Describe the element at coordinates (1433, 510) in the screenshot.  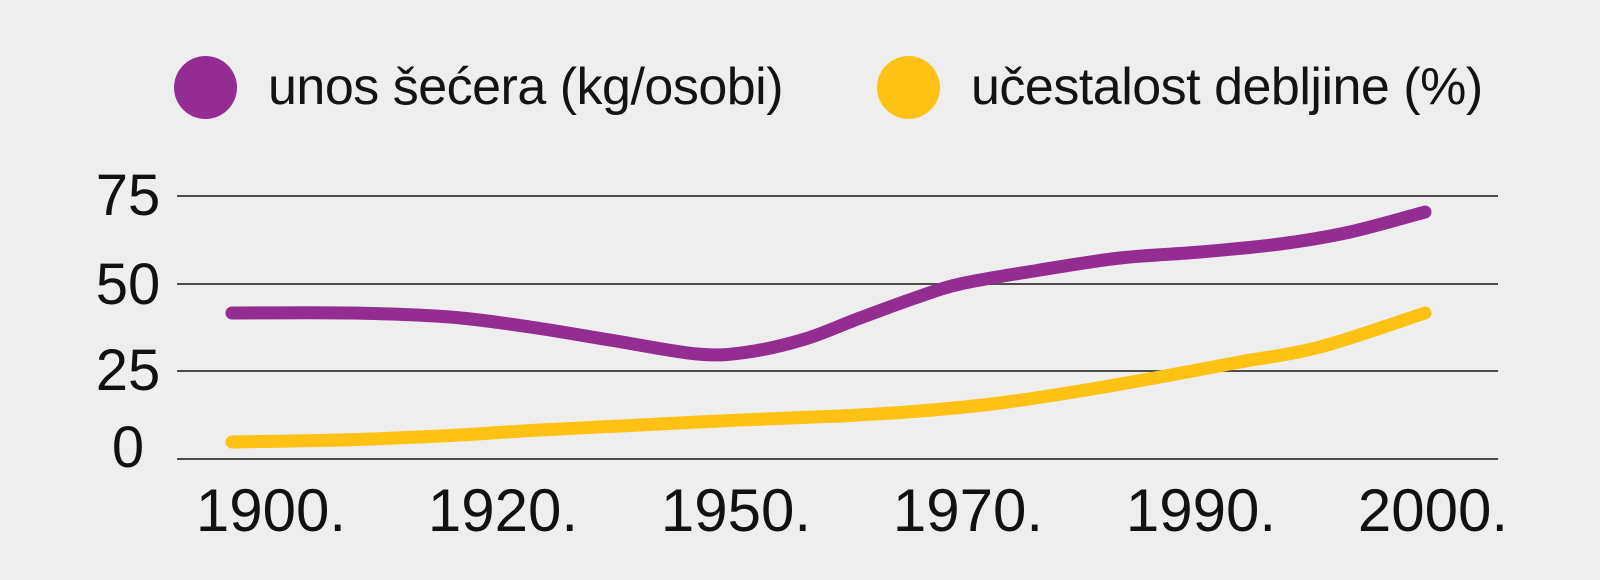
I see `x-tick-label-2000: 2000.` at that location.